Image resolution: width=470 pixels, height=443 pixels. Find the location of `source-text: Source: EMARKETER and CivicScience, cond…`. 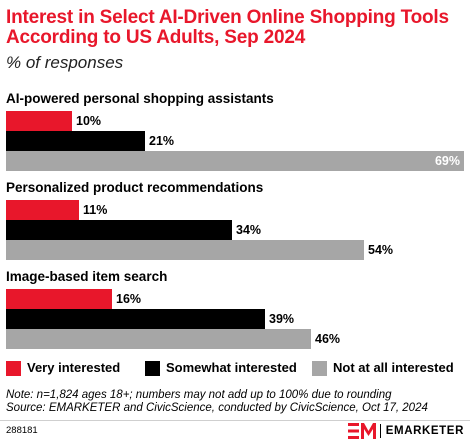

source-text: Source: EMARKETER and CivicScience, cond… is located at coordinates (217, 408).